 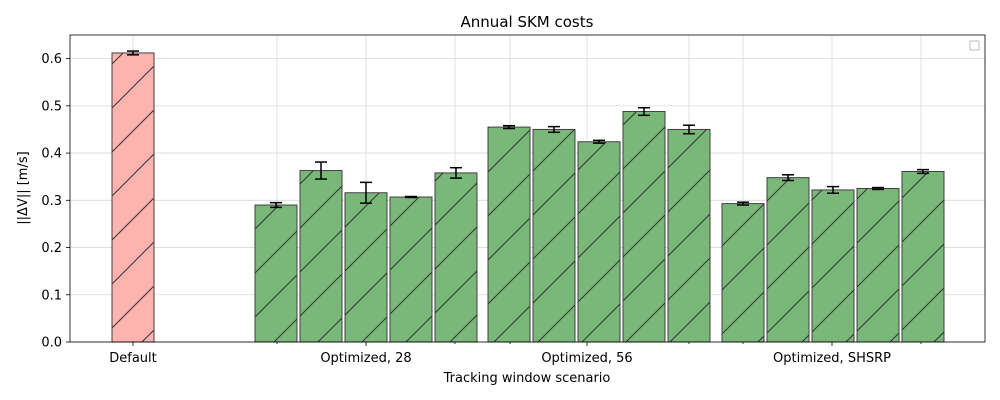 I want to click on y-tick-label: 0.5, so click(x=51, y=106).